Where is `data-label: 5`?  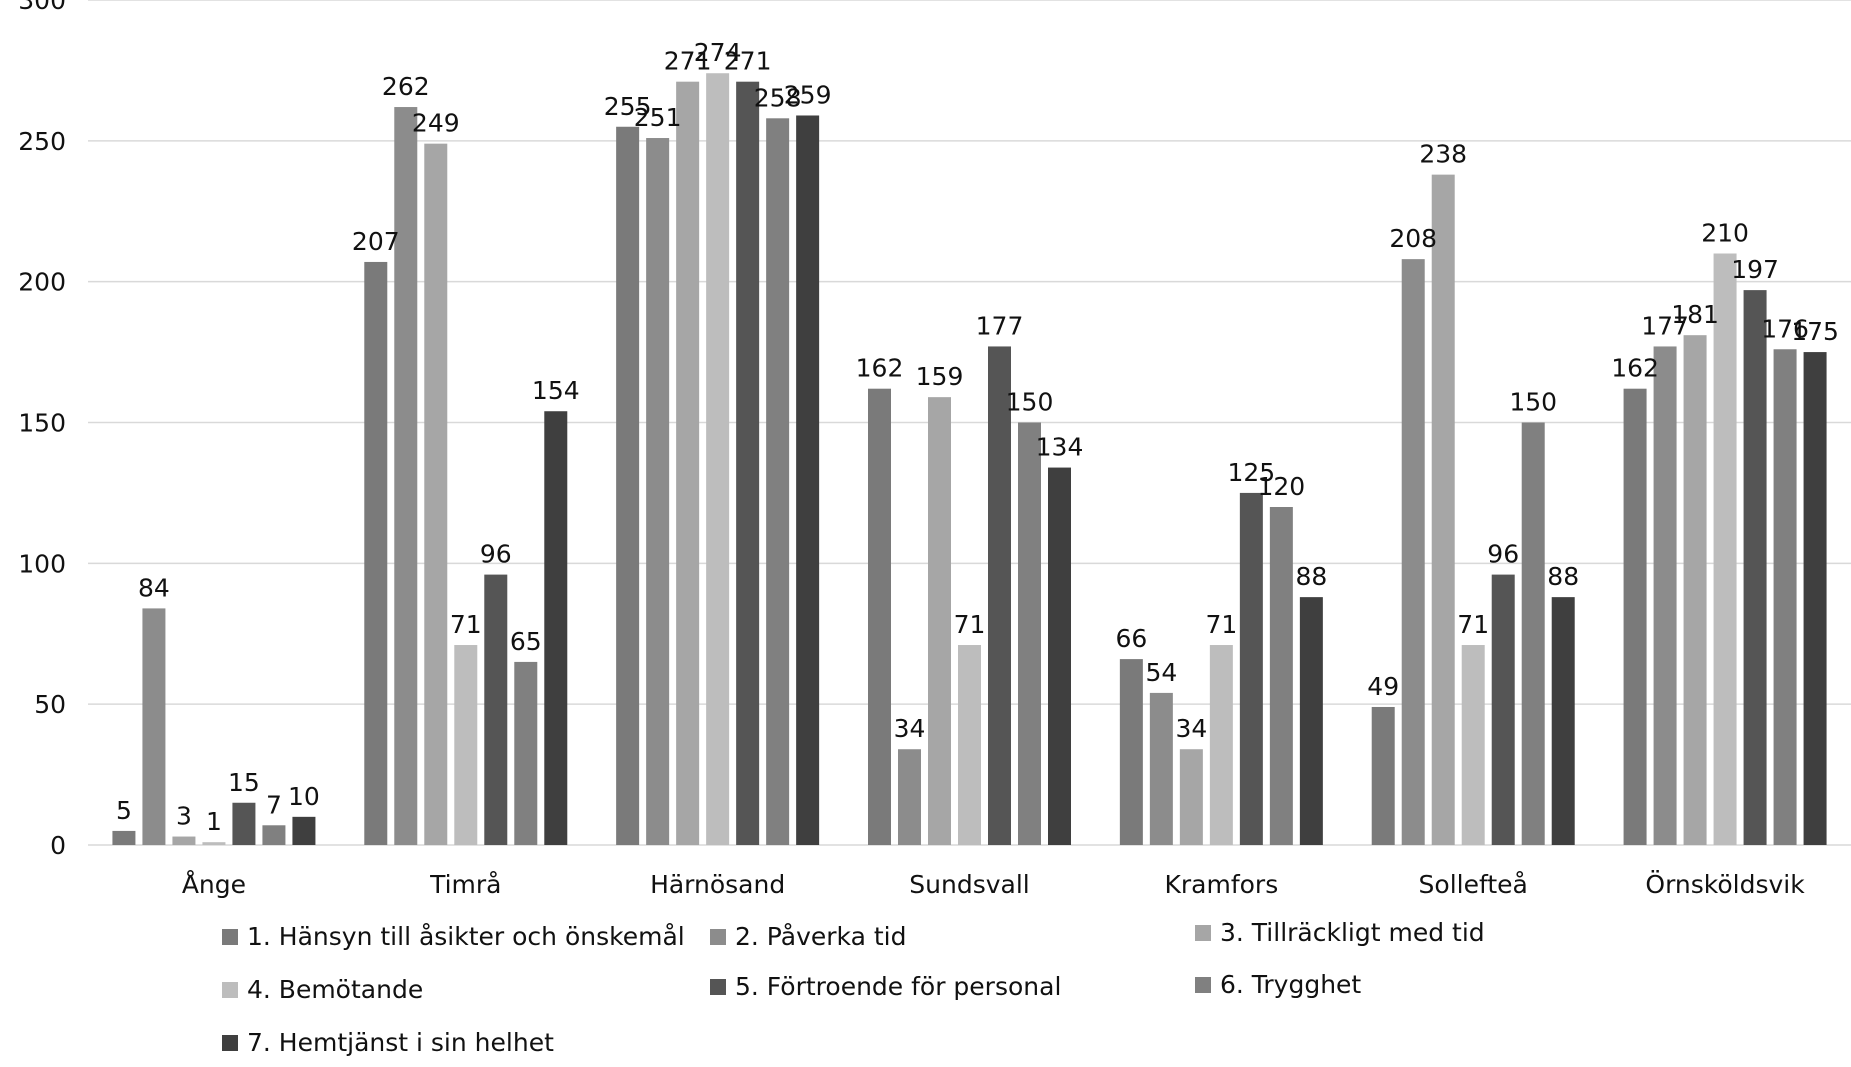
data-label: 5 is located at coordinates (124, 810).